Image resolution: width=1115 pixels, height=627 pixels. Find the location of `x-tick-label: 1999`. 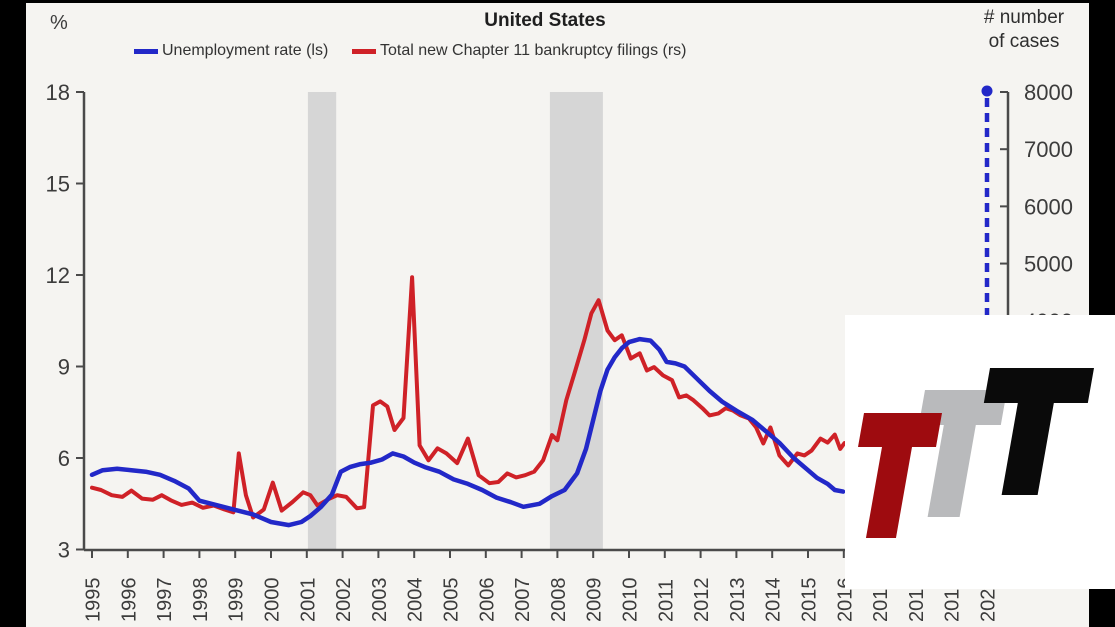

x-tick-label: 1999 is located at coordinates (237, 600).